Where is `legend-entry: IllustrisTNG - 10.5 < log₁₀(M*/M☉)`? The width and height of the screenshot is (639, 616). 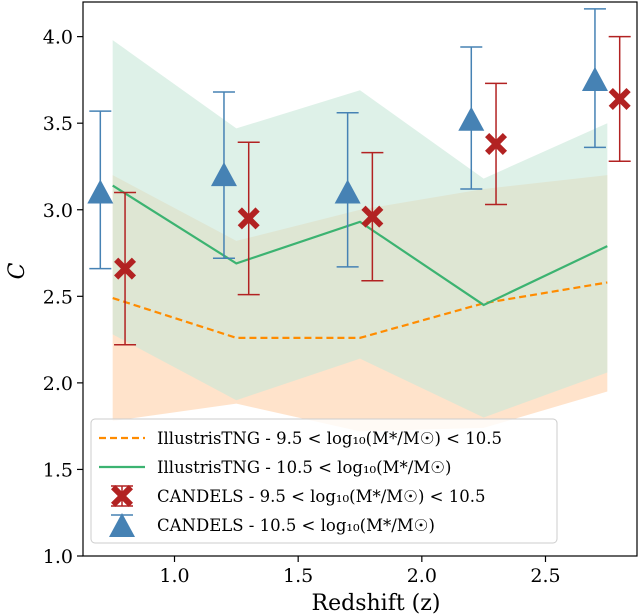 legend-entry: IllustrisTNG - 10.5 < log₁₀(M*/M☉) is located at coordinates (275, 467).